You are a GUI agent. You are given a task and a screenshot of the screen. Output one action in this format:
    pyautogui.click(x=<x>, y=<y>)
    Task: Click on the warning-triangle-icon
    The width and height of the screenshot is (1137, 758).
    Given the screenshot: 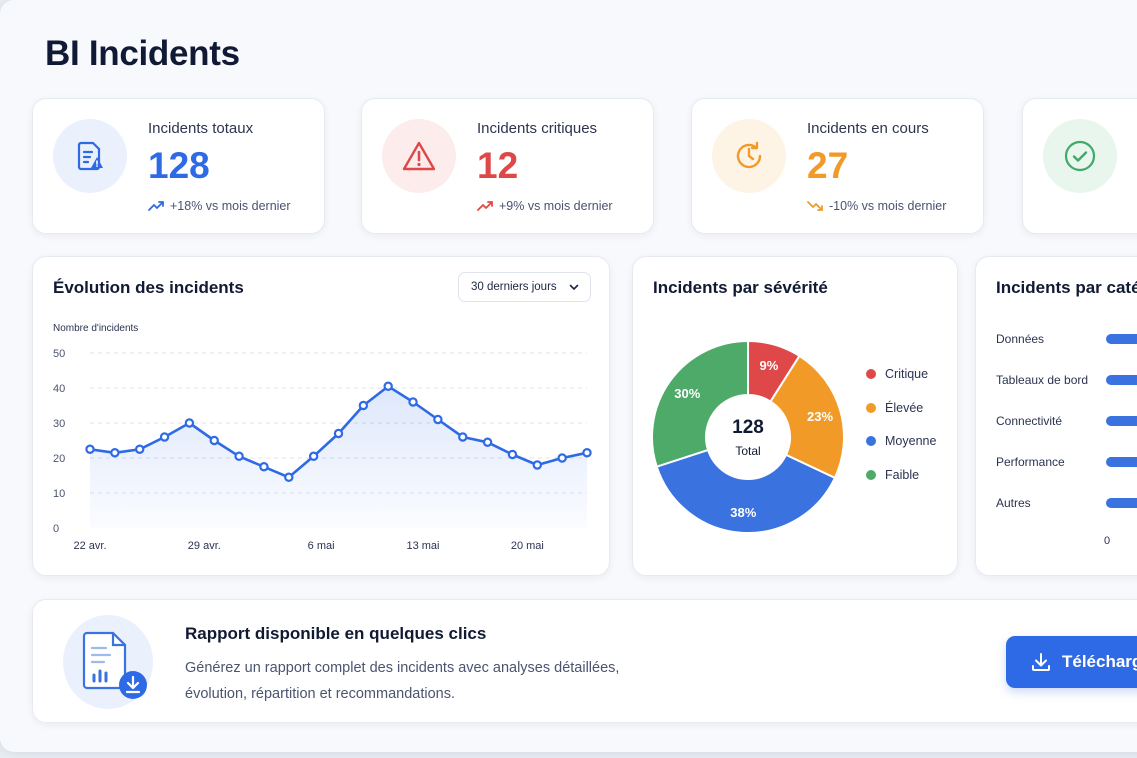 What is the action you would take?
    pyautogui.click(x=419, y=156)
    